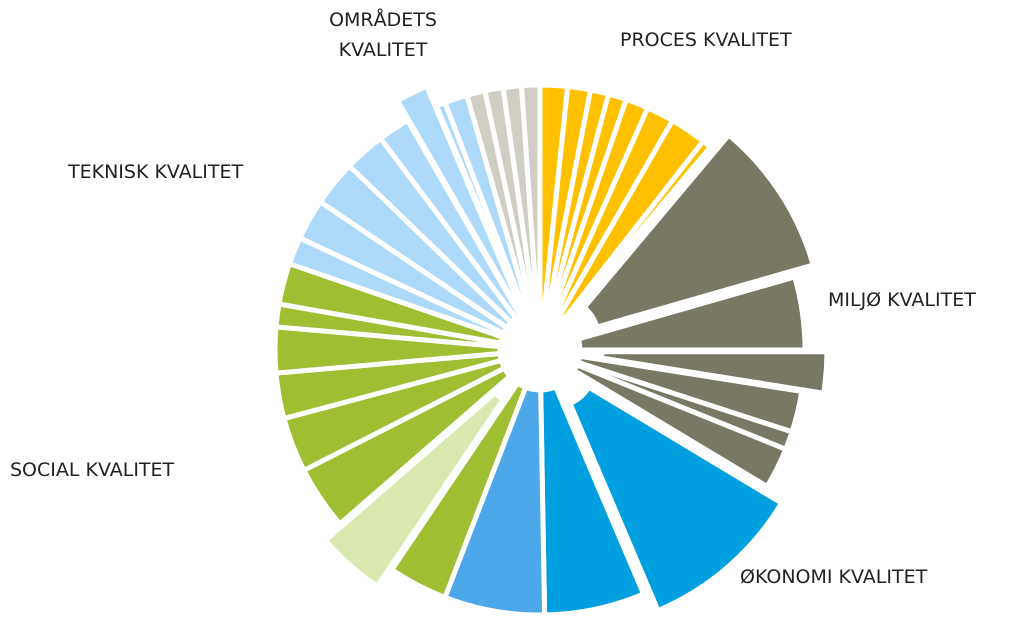 The height and width of the screenshot is (617, 1035). I want to click on group-label: OMRÅDETS KVALITET, so click(383, 35).